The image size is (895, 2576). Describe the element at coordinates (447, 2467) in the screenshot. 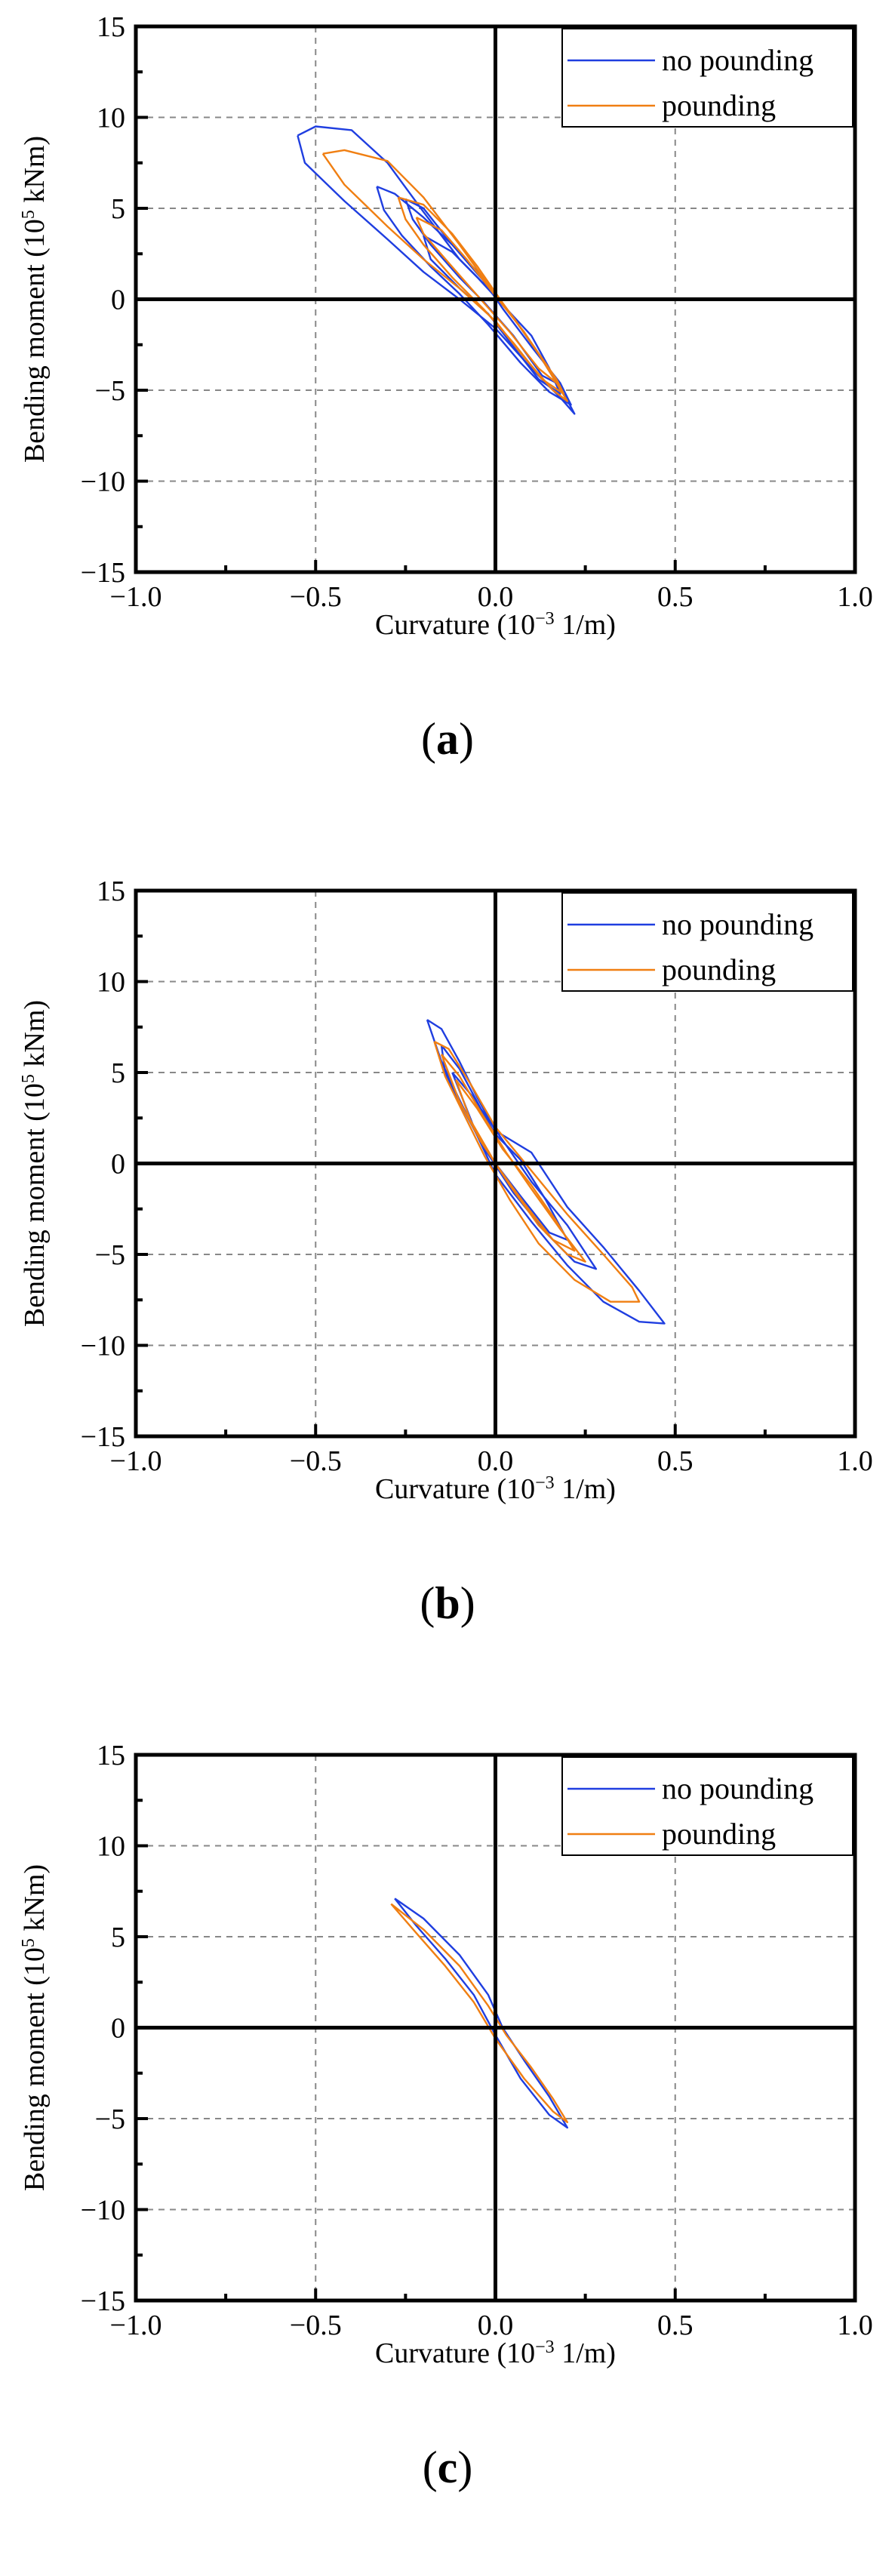

I see `panel-label-c: (c)` at that location.